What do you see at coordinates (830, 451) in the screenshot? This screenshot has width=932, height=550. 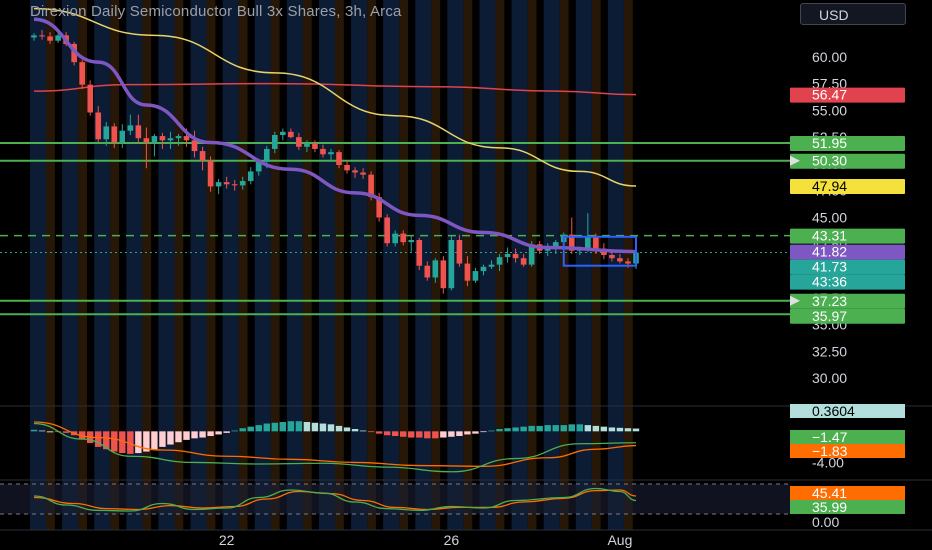 I see `macd-value-text: −1.83` at bounding box center [830, 451].